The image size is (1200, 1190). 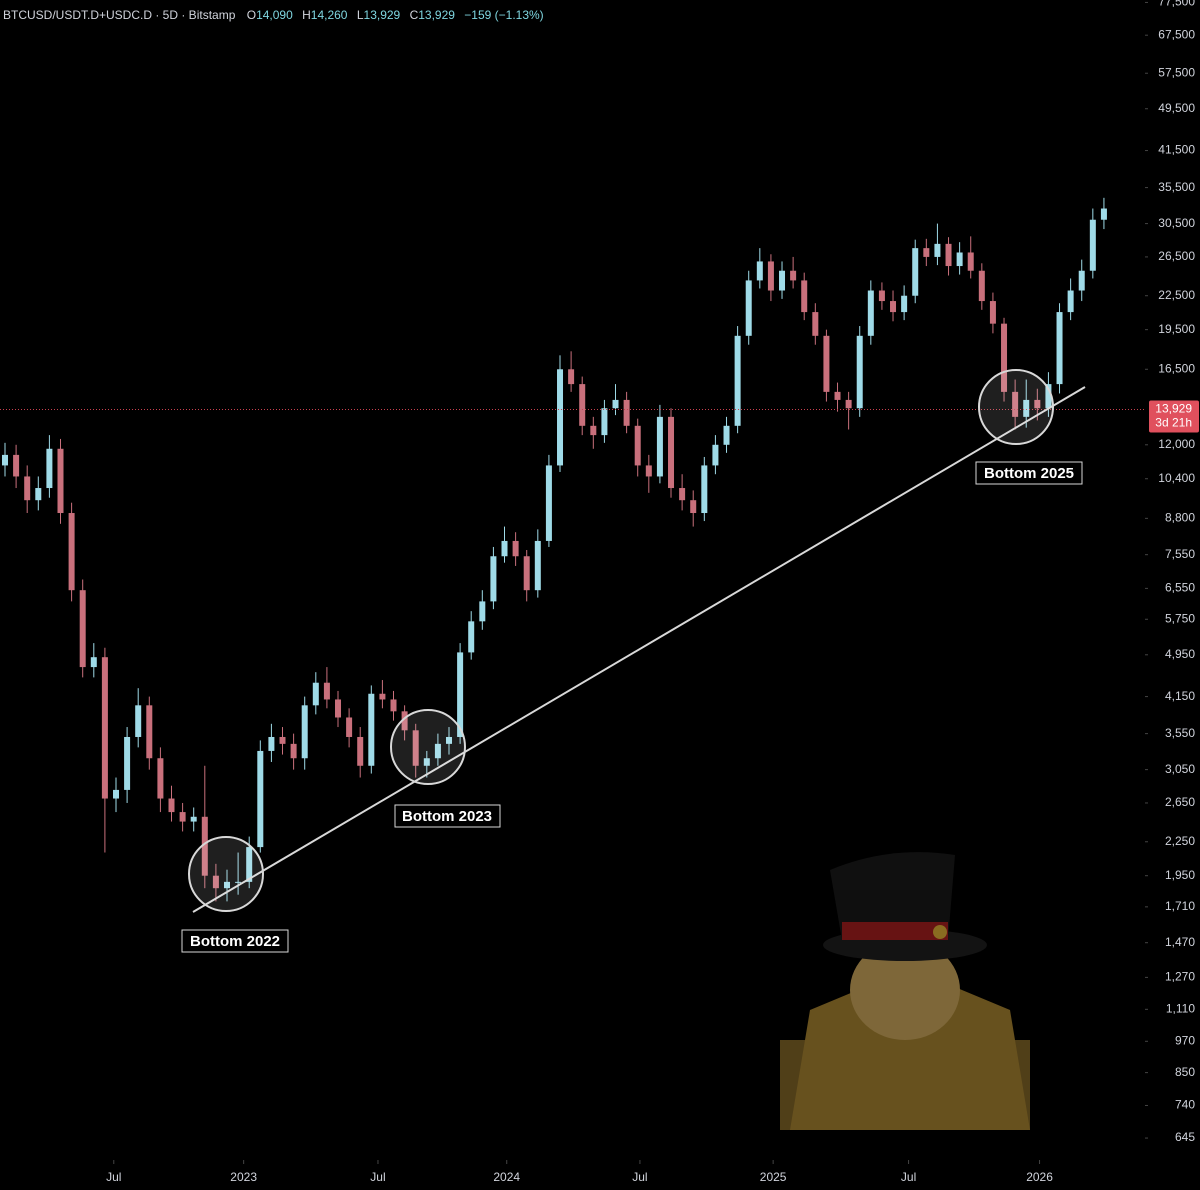 What do you see at coordinates (360, 15) in the screenshot?
I see `ohlc-key: L` at bounding box center [360, 15].